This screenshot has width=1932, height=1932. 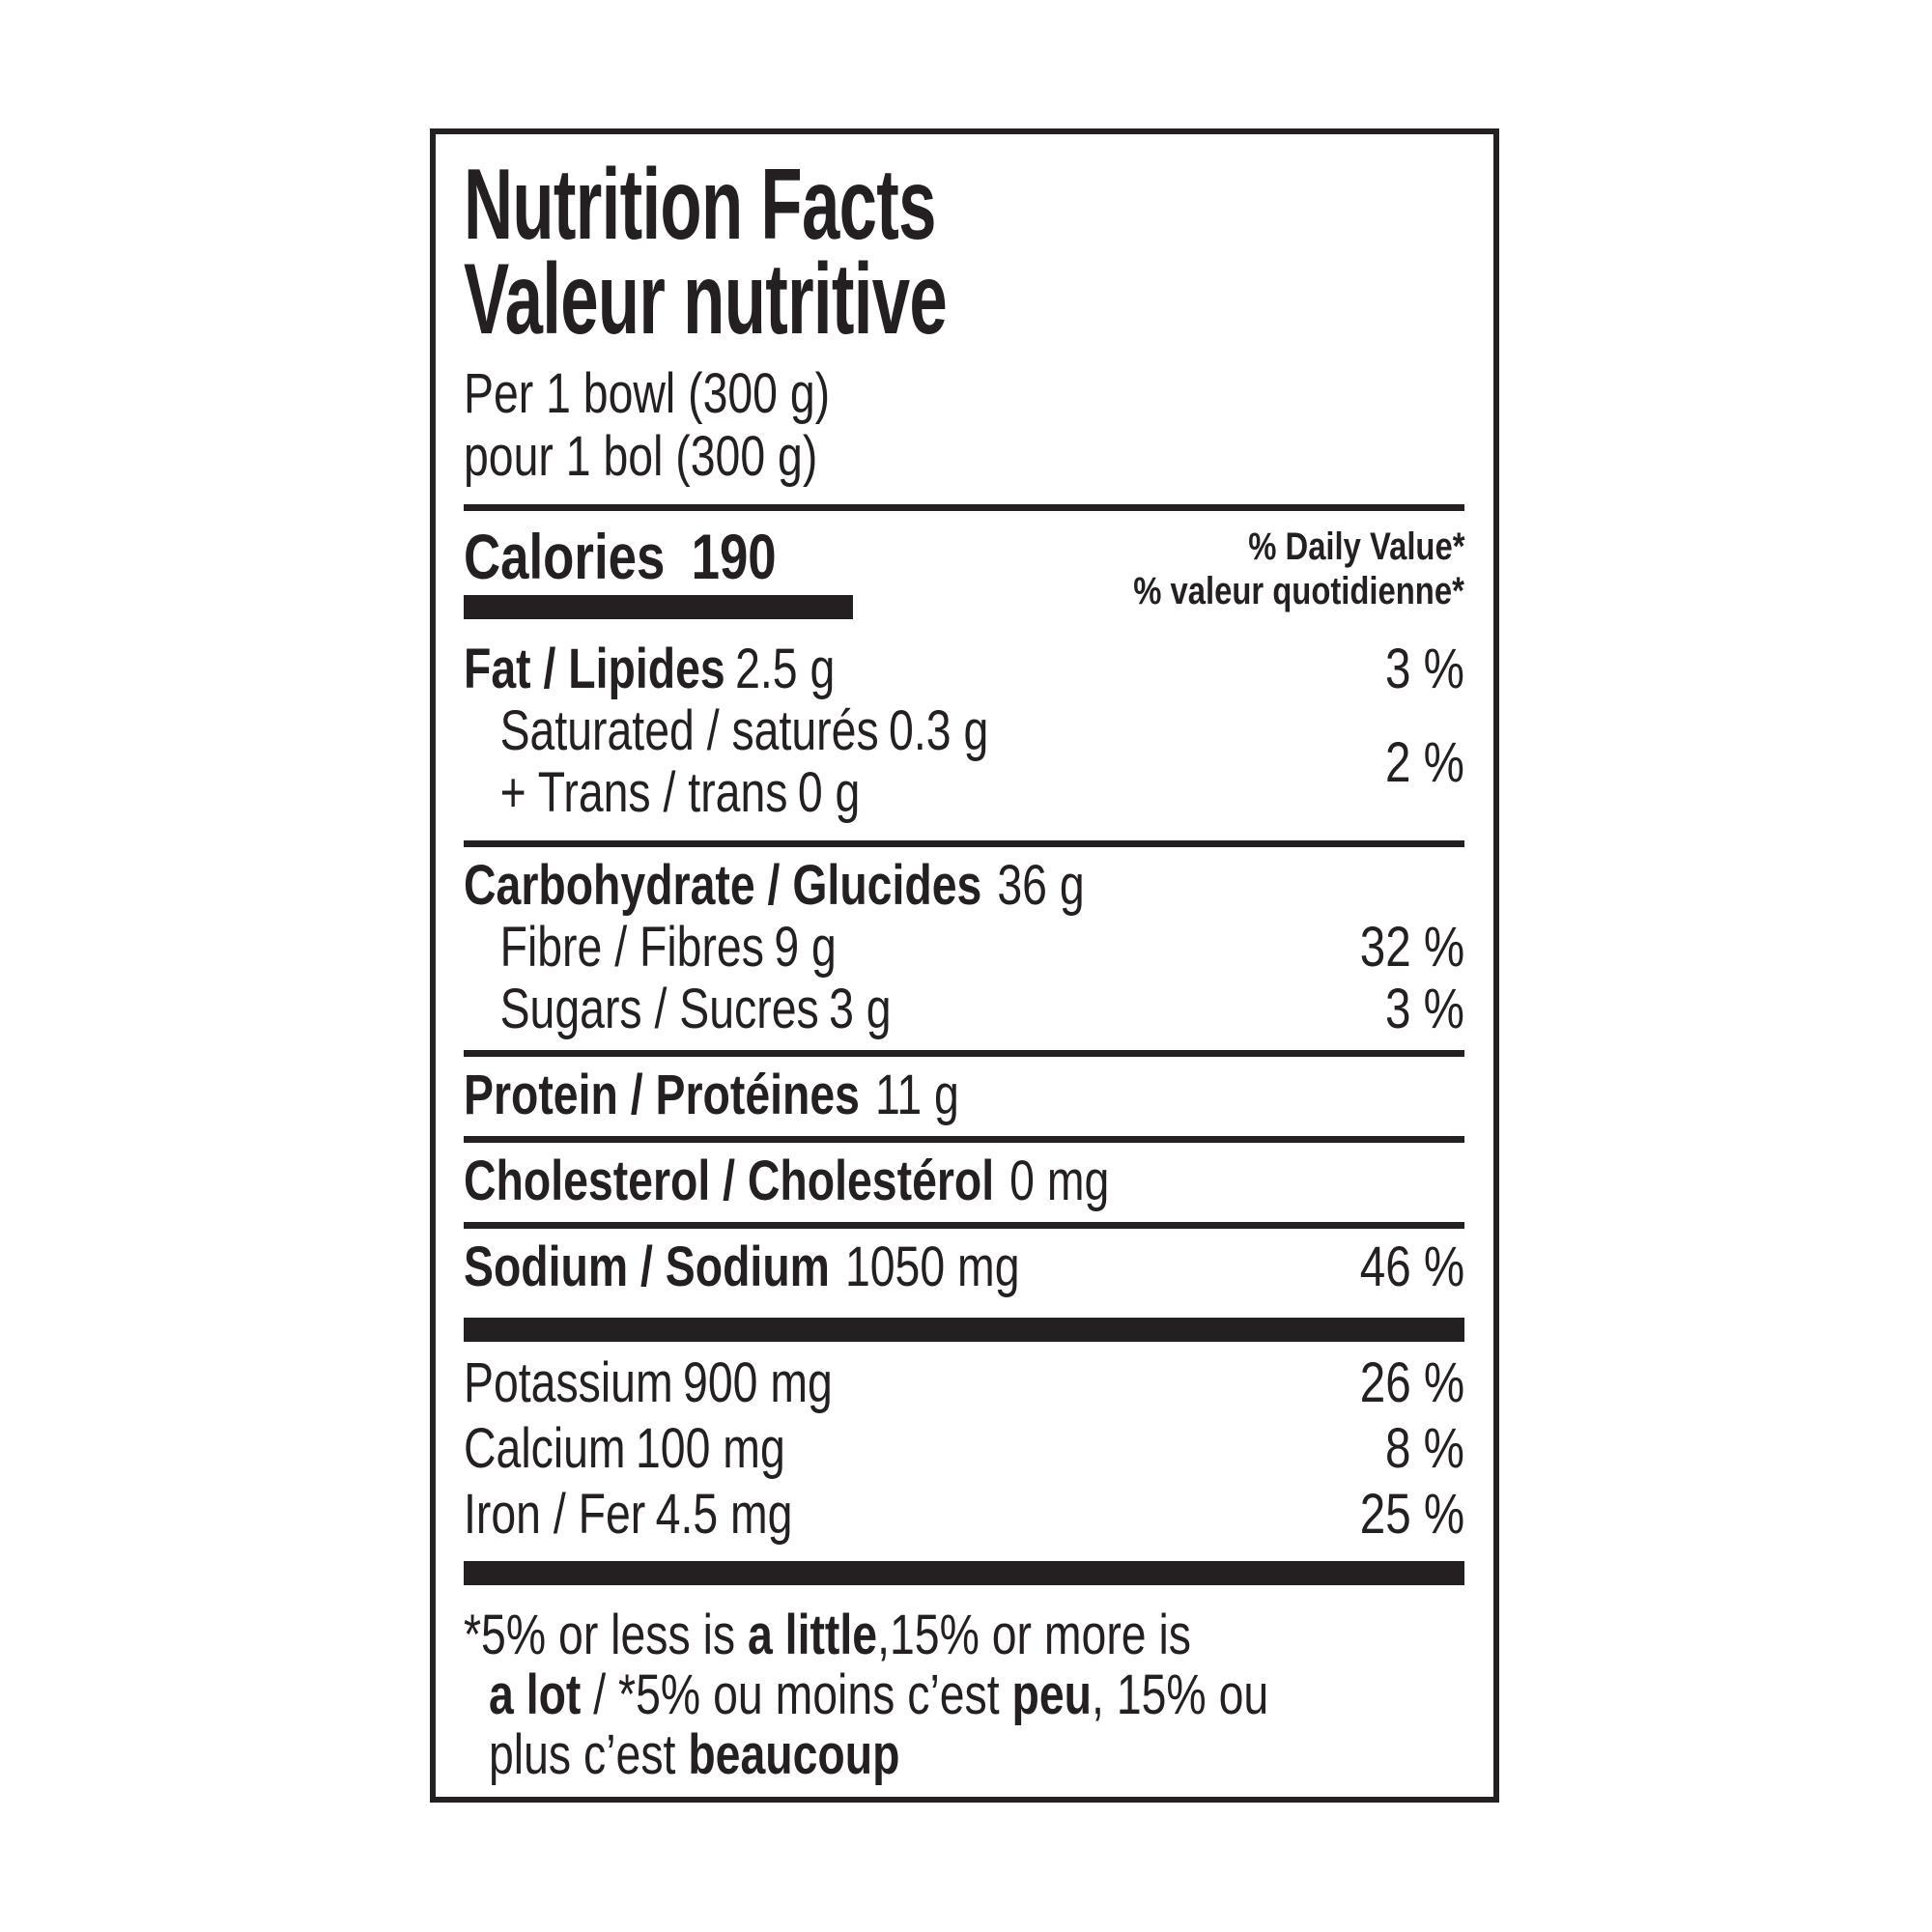 What do you see at coordinates (964, 1053) in the screenshot?
I see `divider-above-protein` at bounding box center [964, 1053].